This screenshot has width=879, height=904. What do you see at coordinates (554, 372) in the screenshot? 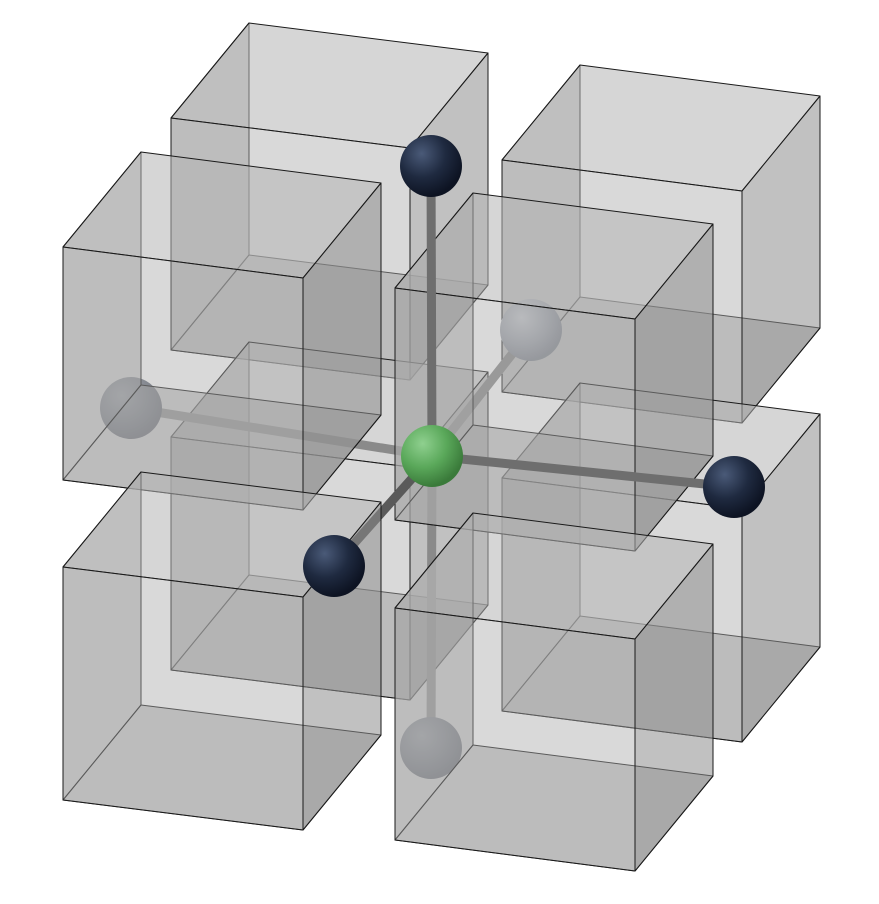
I see `box-front-top-right` at bounding box center [554, 372].